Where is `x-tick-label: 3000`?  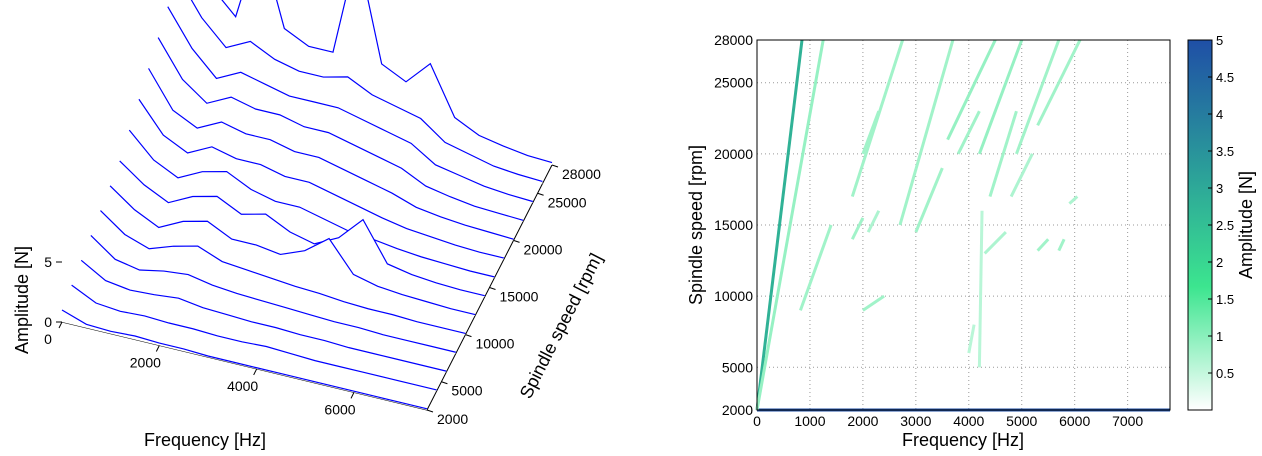
x-tick-label: 3000 is located at coordinates (915, 421).